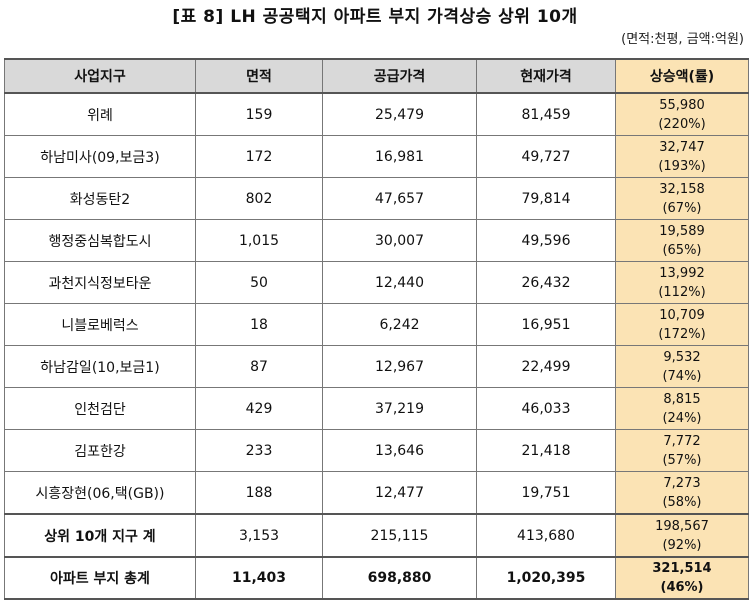 The width and height of the screenshot is (750, 600). I want to click on increase-amount: 55,980, so click(682, 105).